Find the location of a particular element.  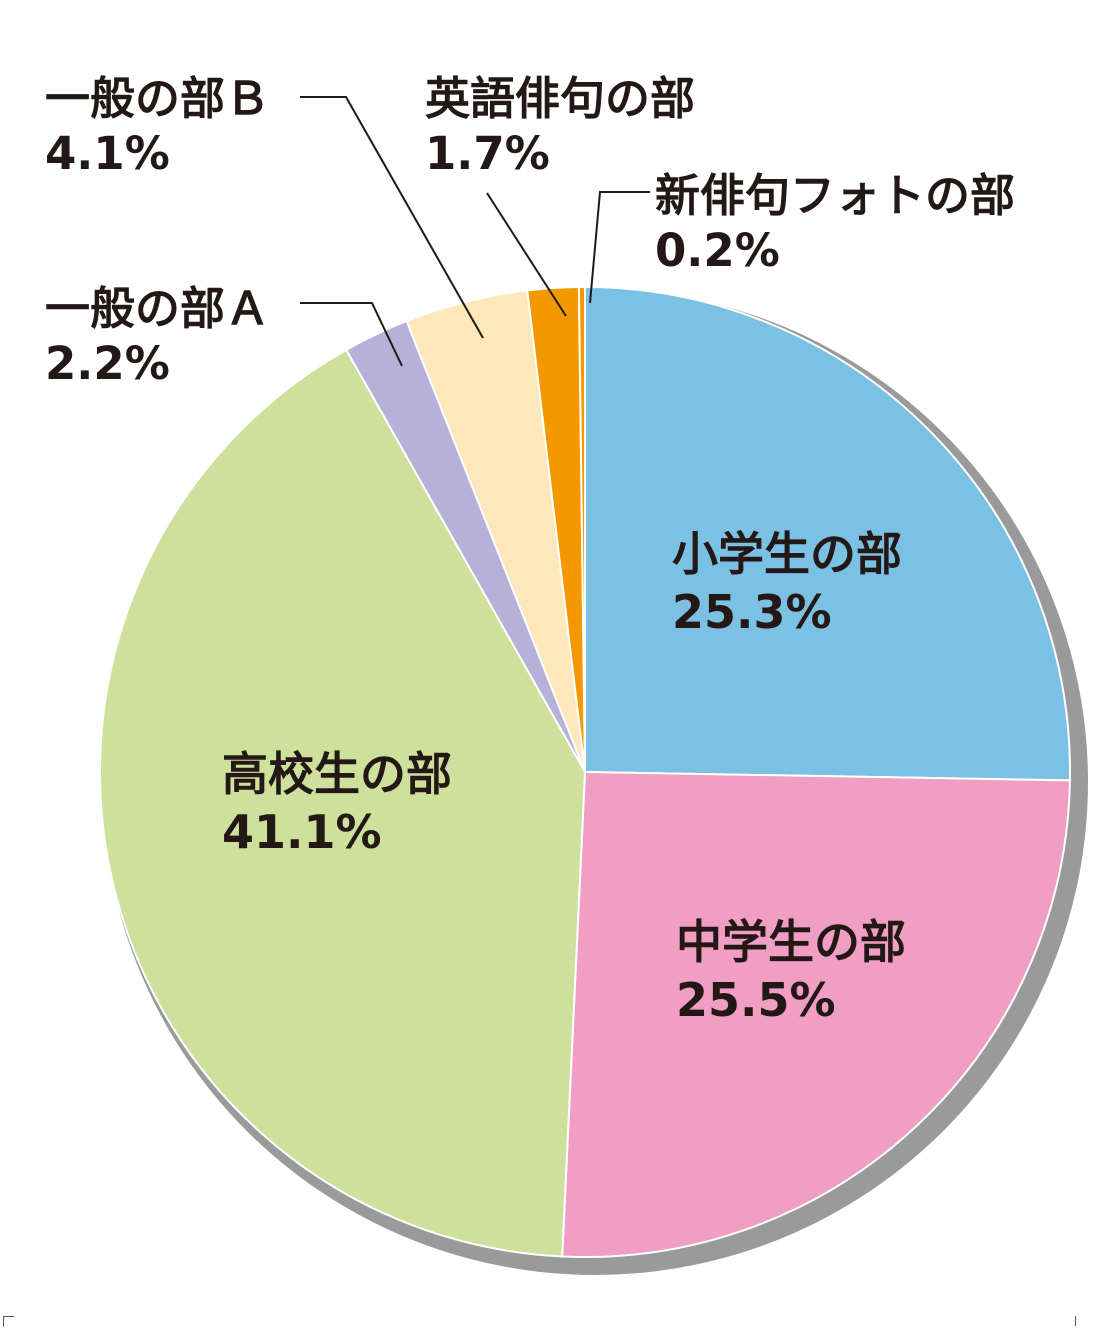

leader-line-general-b is located at coordinates (392, 217).